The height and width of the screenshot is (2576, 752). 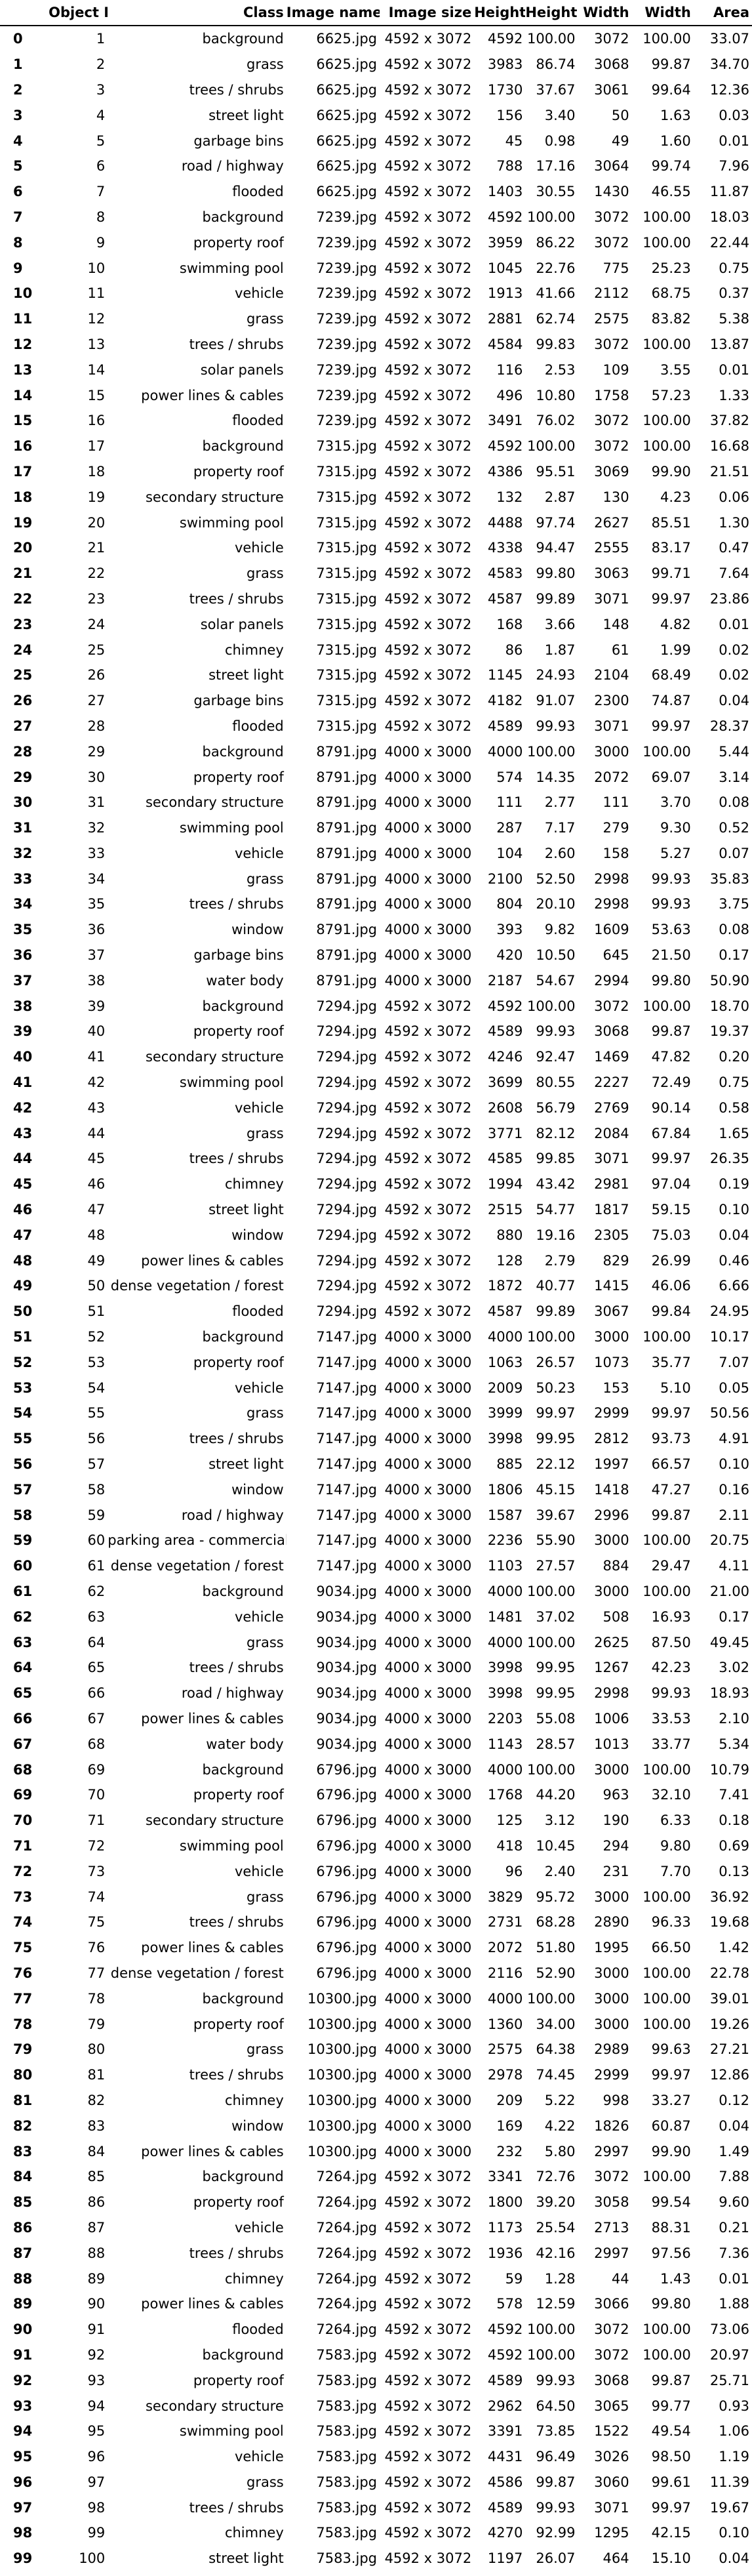 I want to click on row-index-cell: 89, so click(x=23, y=2304).